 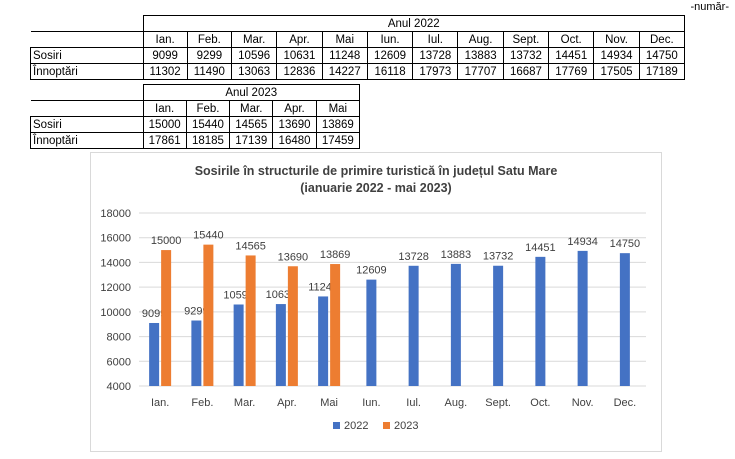 What do you see at coordinates (344, 71) in the screenshot?
I see `table-cell: 14227` at bounding box center [344, 71].